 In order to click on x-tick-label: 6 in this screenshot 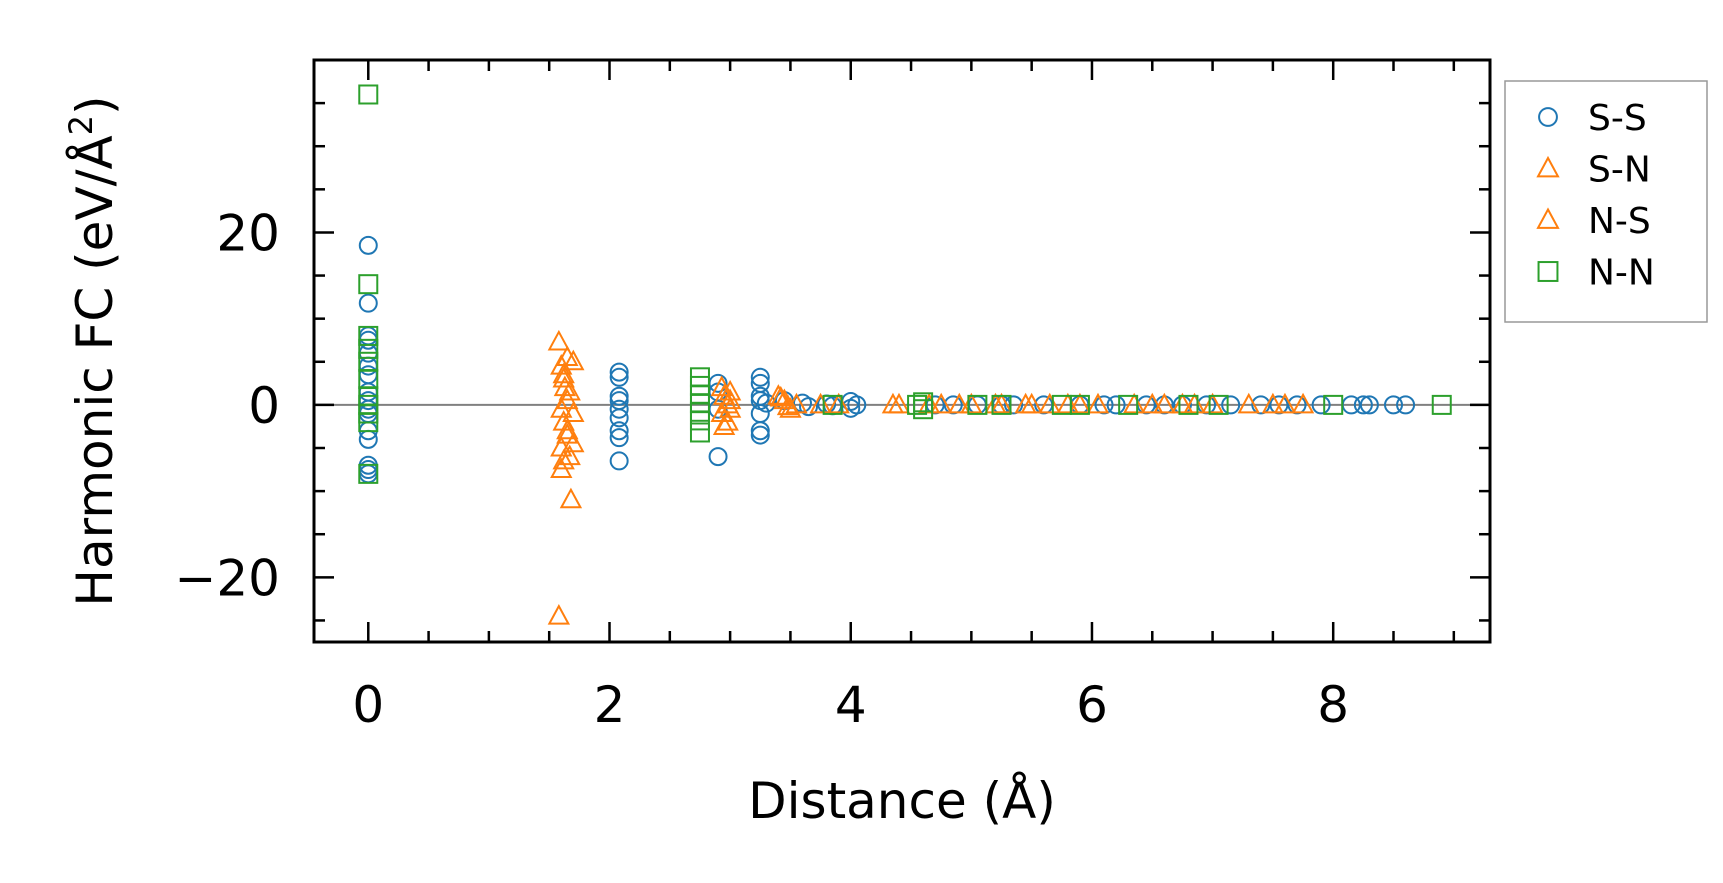, I will do `click(1092, 705)`.